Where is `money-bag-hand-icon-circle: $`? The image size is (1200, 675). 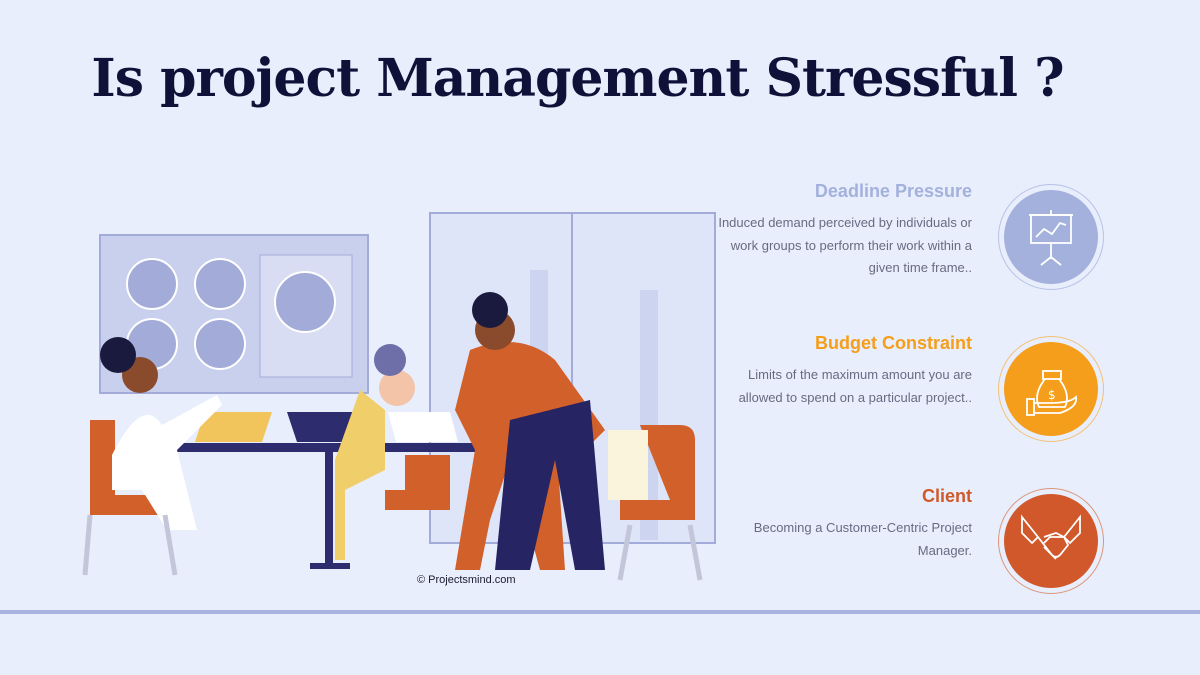 money-bag-hand-icon-circle: $ is located at coordinates (1051, 389).